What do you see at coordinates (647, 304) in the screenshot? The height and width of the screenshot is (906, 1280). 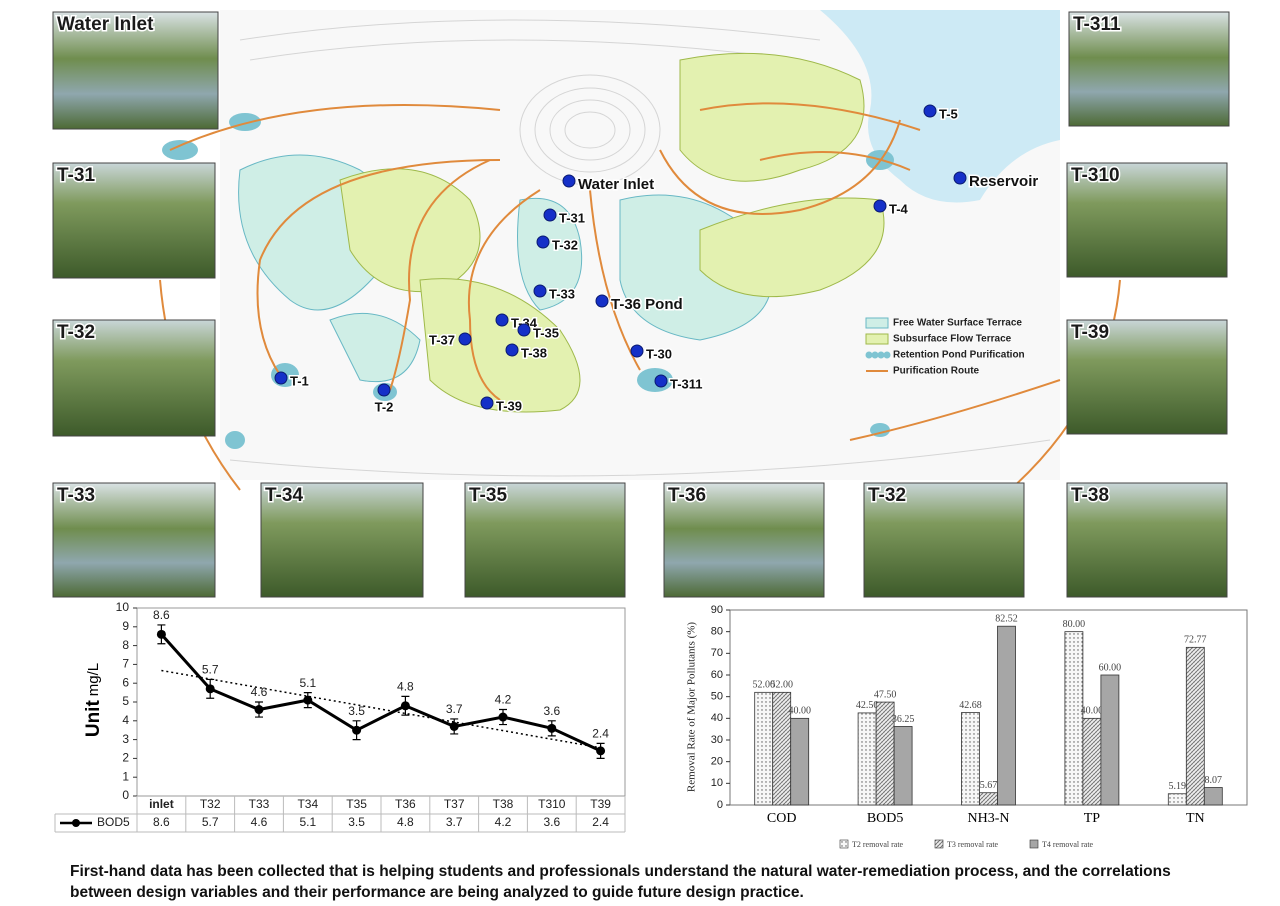 I see `map-point-label: T-36 Pond` at bounding box center [647, 304].